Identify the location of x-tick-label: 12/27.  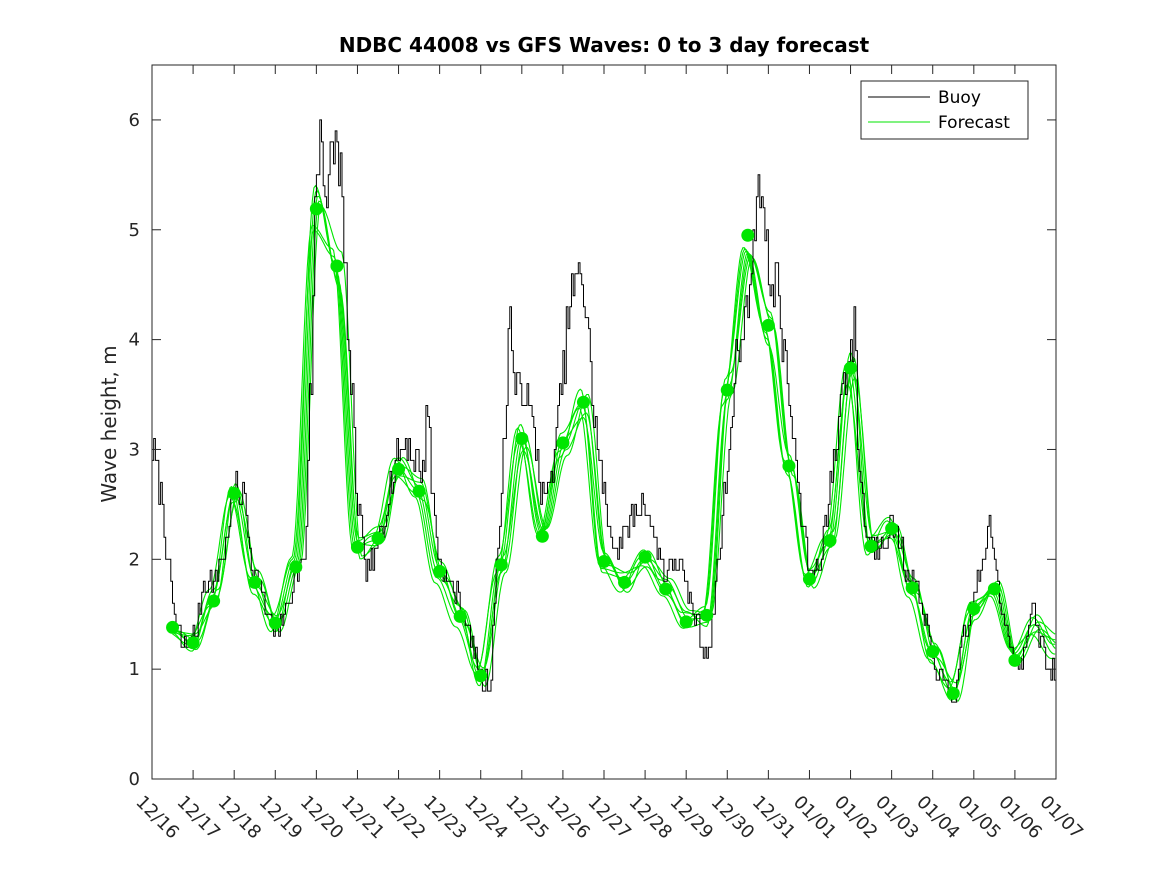
(609, 818).